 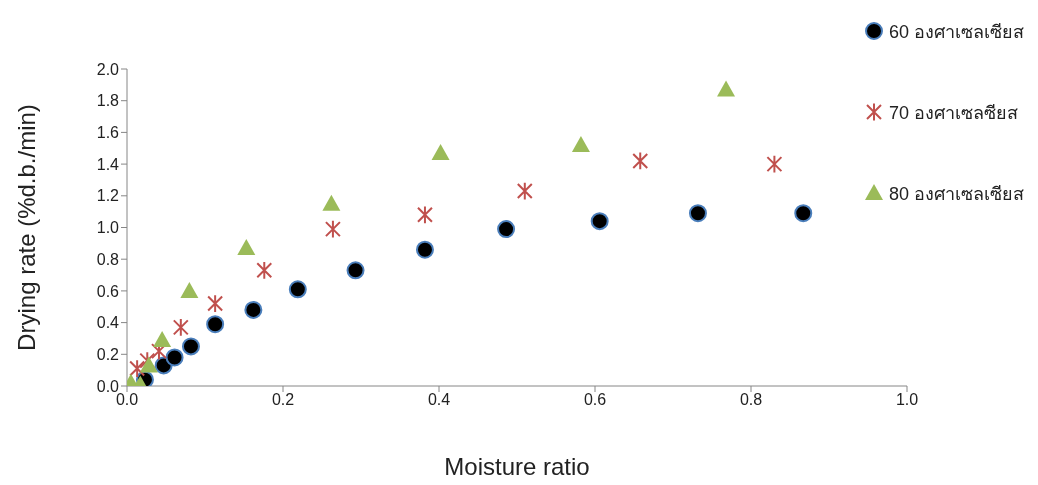 What do you see at coordinates (26, 227) in the screenshot?
I see `y-axis-title: Drying rate (%d.b./min)` at bounding box center [26, 227].